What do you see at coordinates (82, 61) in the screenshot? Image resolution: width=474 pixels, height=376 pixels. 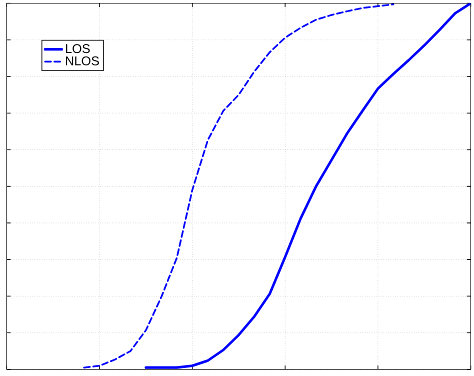 I see `legend-label: NLOS` at bounding box center [82, 61].